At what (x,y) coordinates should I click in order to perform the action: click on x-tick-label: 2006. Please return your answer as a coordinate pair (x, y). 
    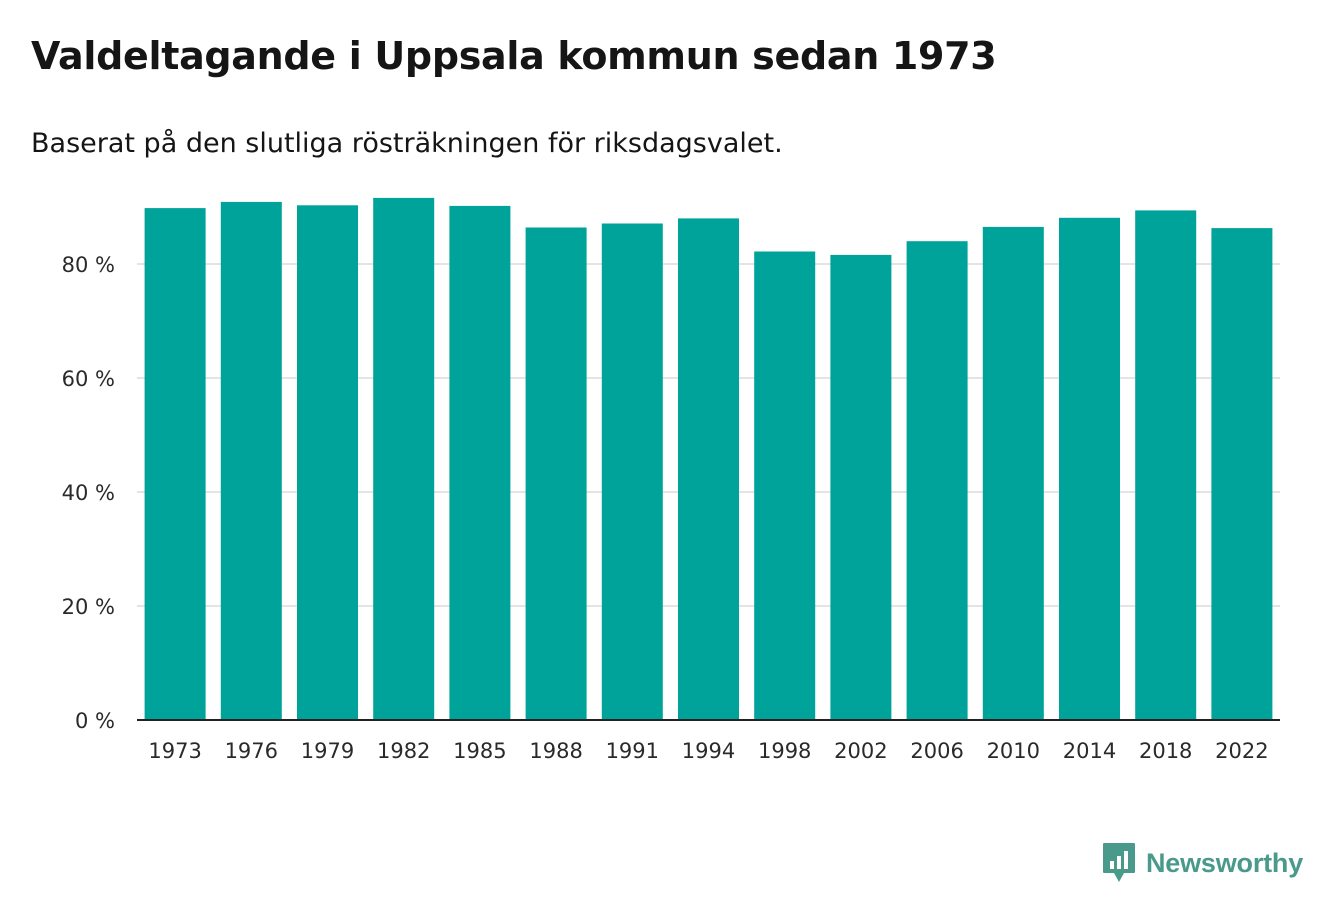
    Looking at the image, I should click on (936, 751).